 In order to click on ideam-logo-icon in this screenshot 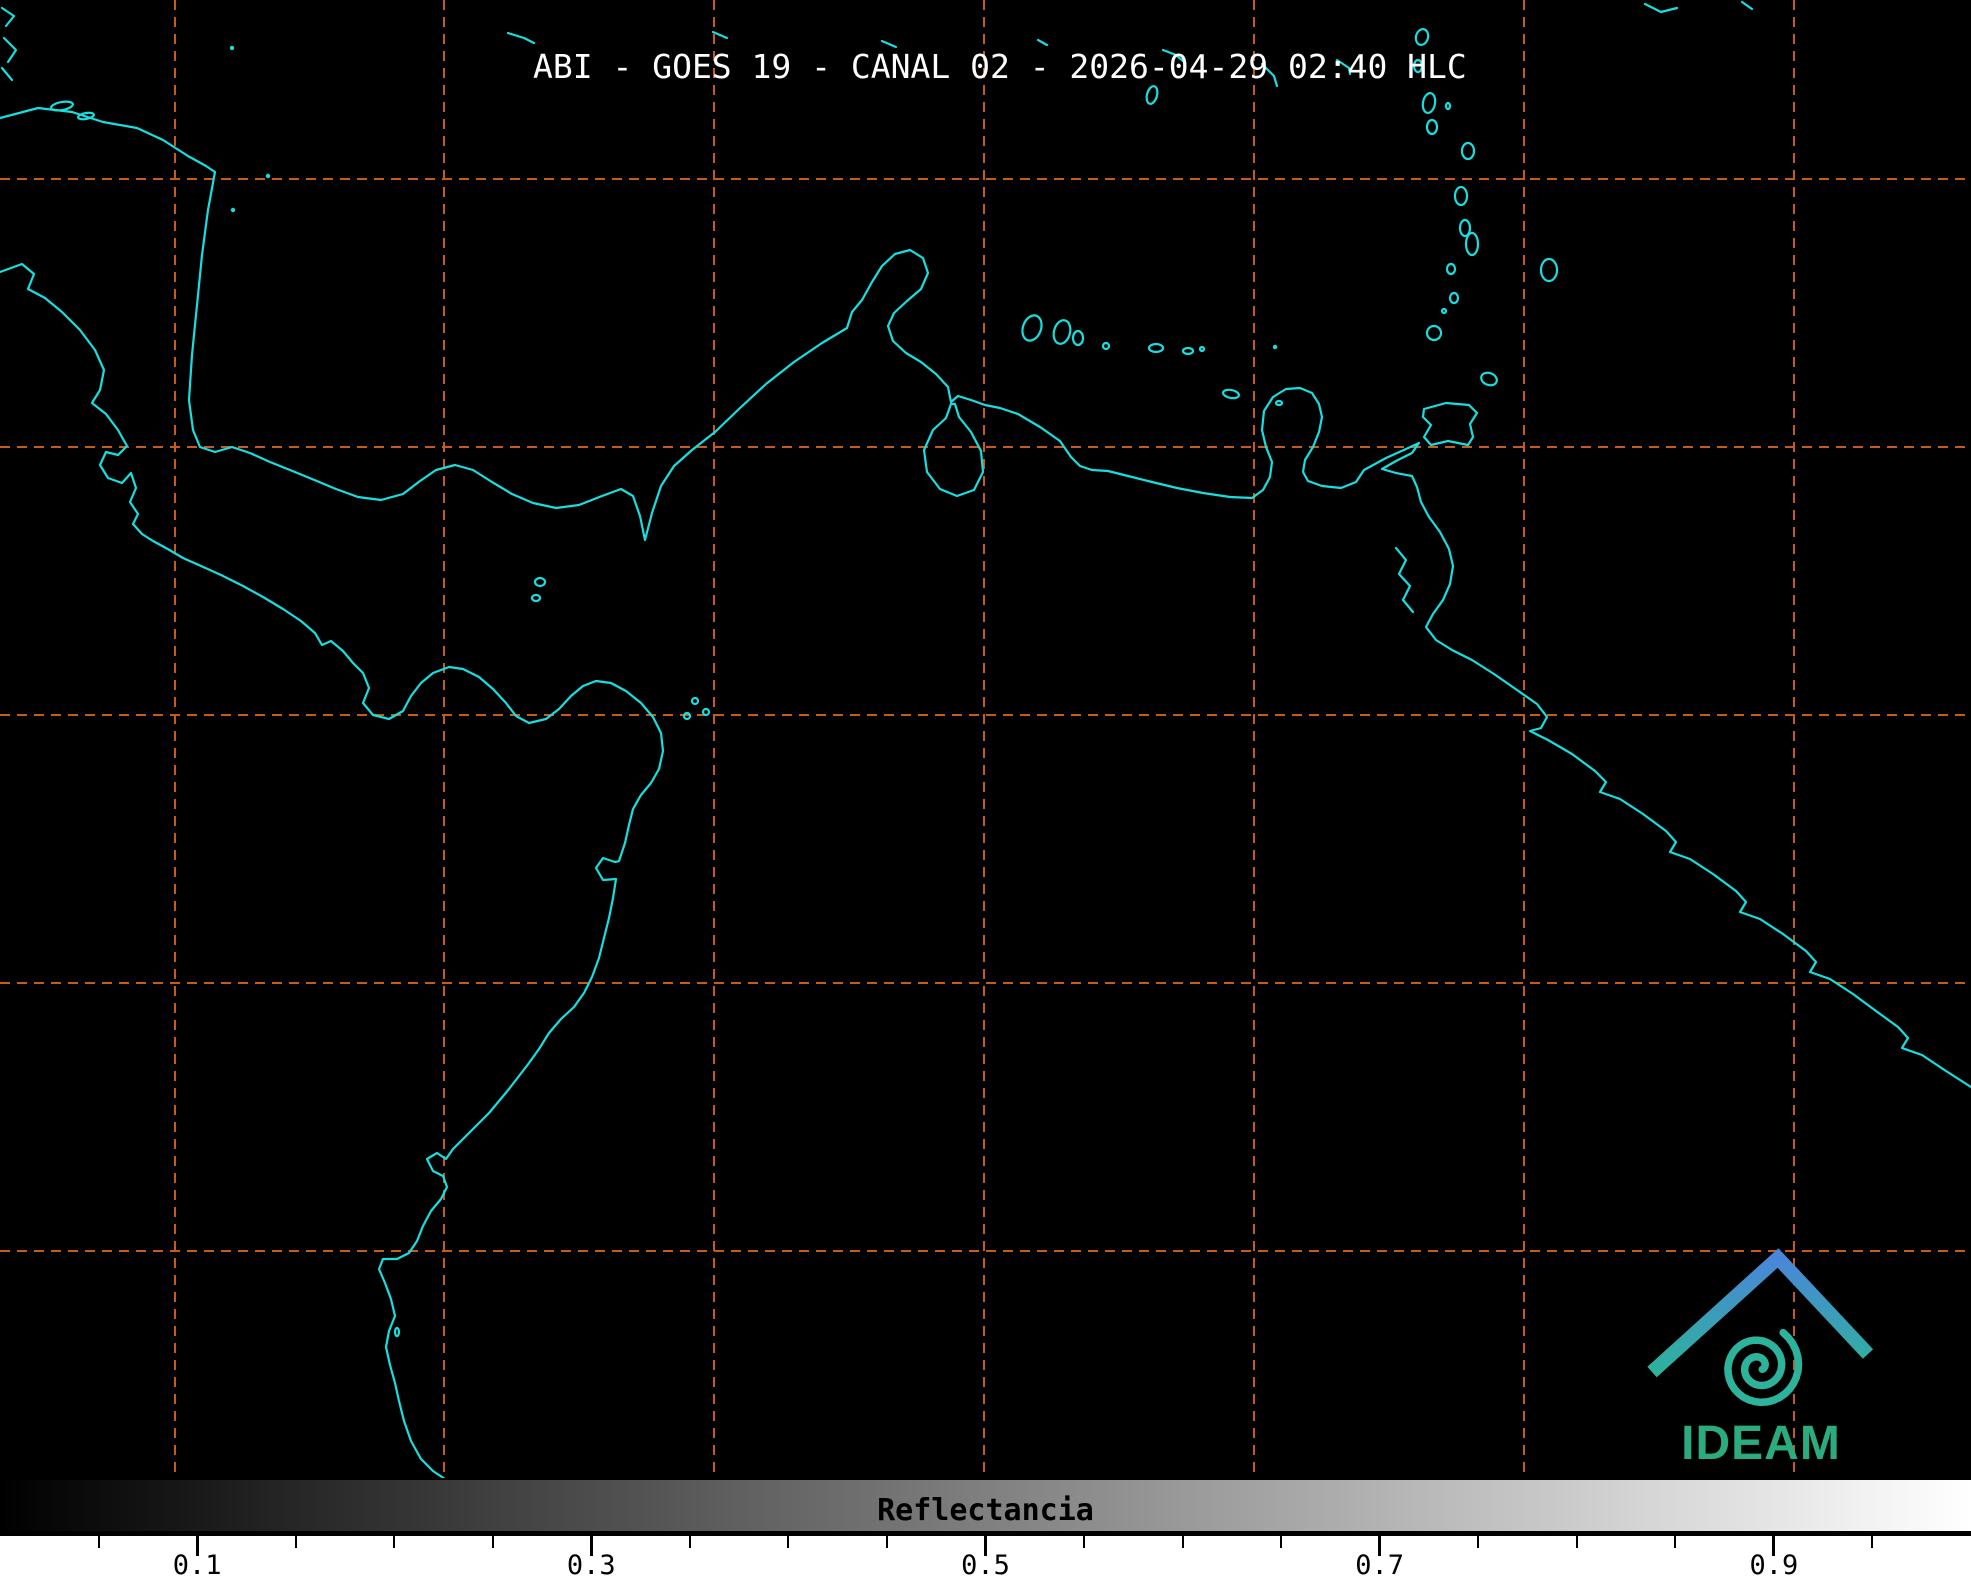, I will do `click(1760, 1327)`.